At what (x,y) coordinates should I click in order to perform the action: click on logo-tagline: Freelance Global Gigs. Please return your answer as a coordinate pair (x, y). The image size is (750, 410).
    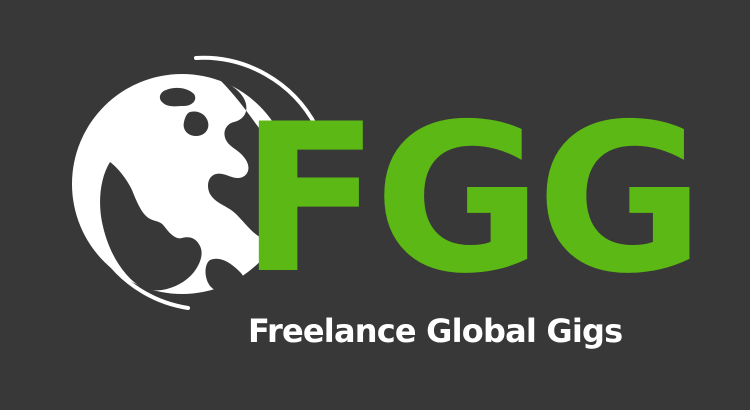
    Looking at the image, I should click on (435, 331).